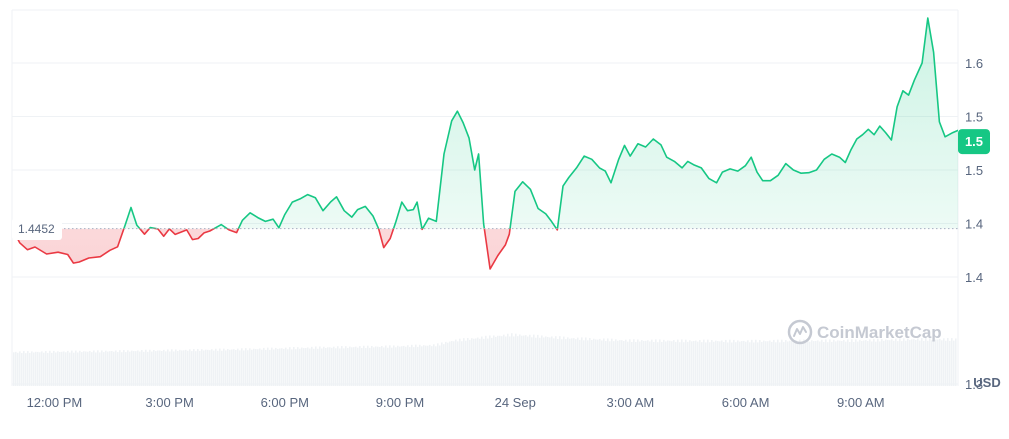 The height and width of the screenshot is (439, 1009). I want to click on watermark: CoinMarketCap, so click(864, 332).